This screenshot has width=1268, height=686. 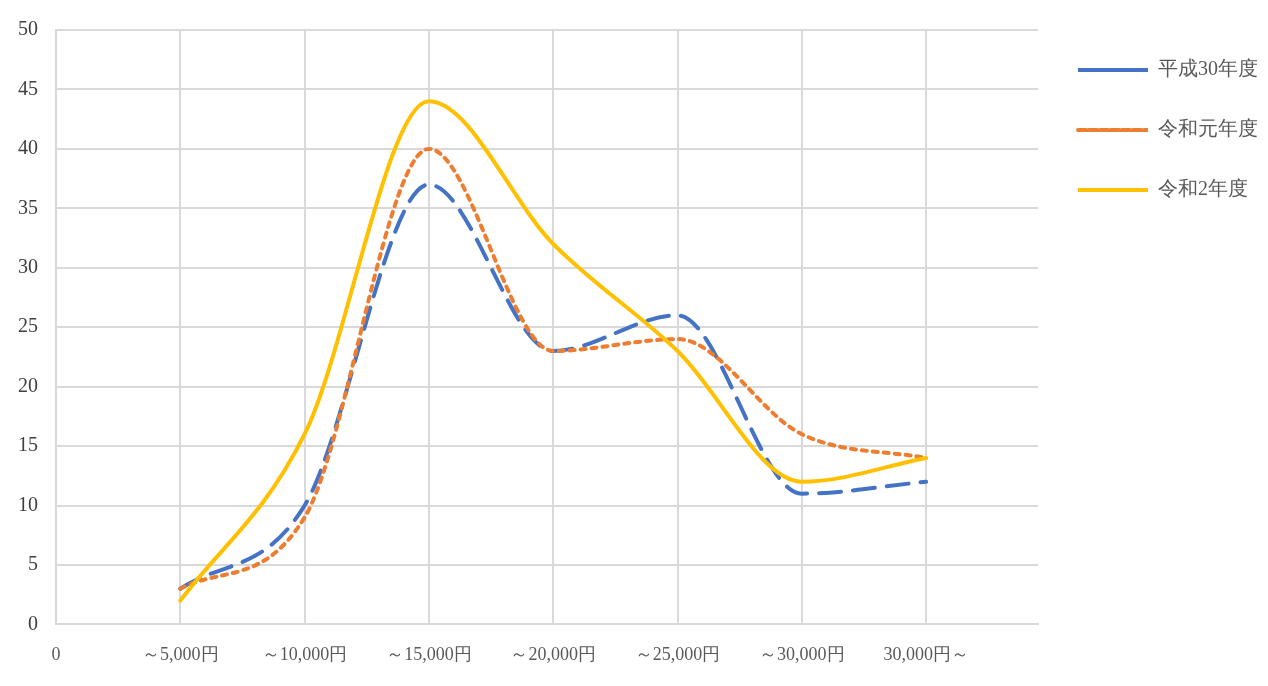 I want to click on y-tick-label: 20, so click(x=28, y=384).